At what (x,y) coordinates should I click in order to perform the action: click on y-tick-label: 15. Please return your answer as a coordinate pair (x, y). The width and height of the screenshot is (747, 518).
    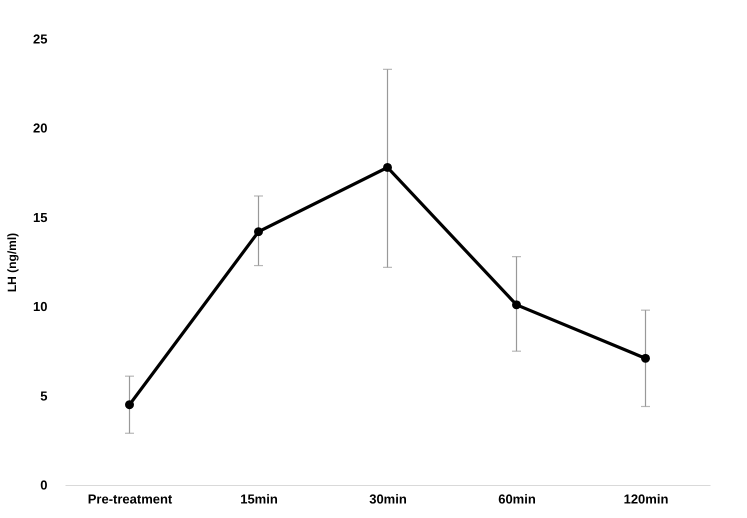
    Looking at the image, I should click on (40, 217).